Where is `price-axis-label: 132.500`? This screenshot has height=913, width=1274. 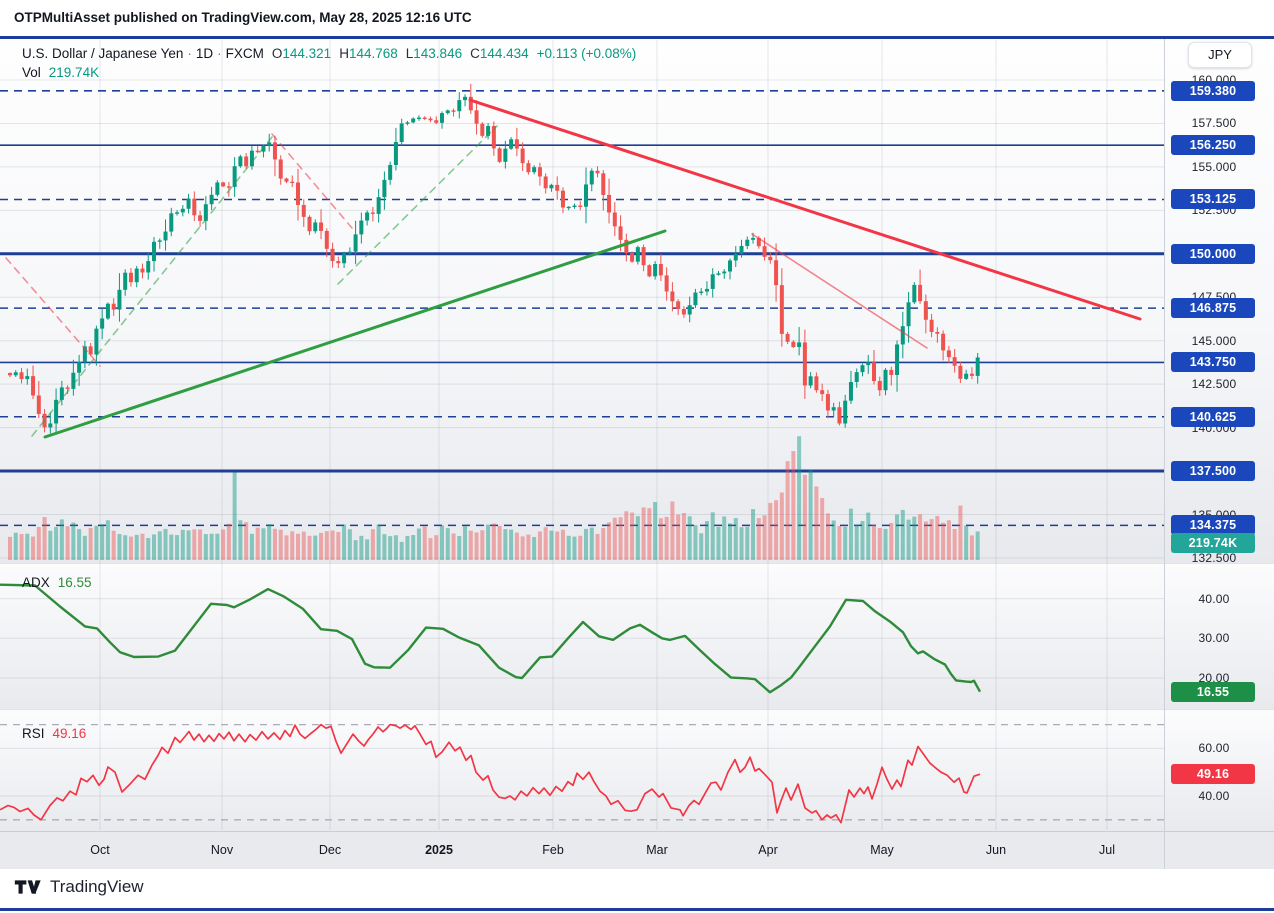
price-axis-label: 132.500 is located at coordinates (1214, 558).